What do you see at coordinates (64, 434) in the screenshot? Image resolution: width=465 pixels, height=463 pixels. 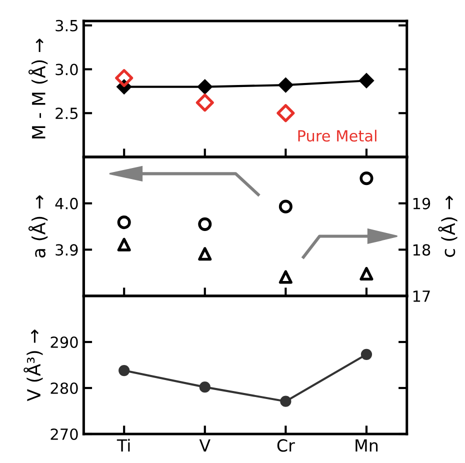 I see `y-tick-label: 270` at bounding box center [64, 434].